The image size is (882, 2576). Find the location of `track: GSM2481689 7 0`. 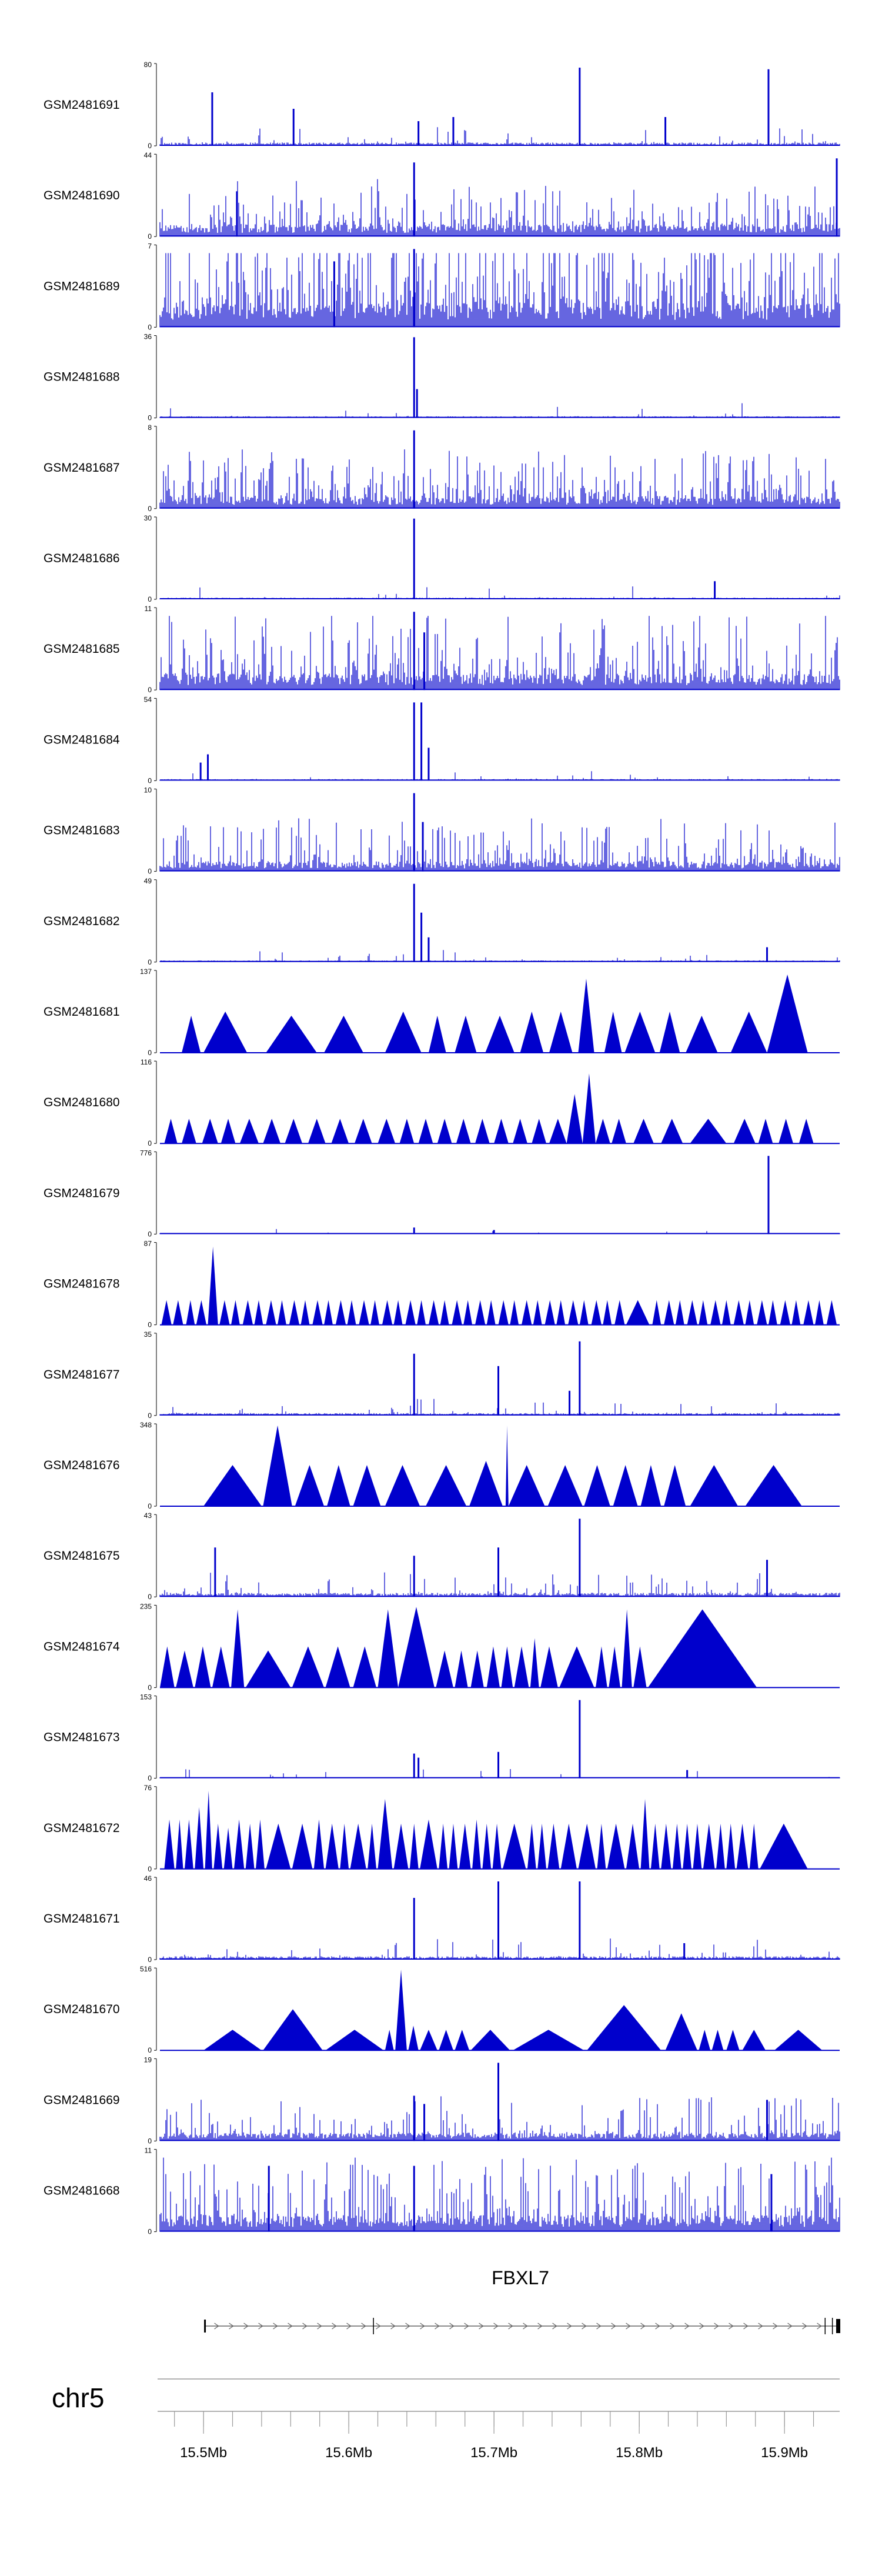

track: GSM2481689 7 0 is located at coordinates (442, 286).